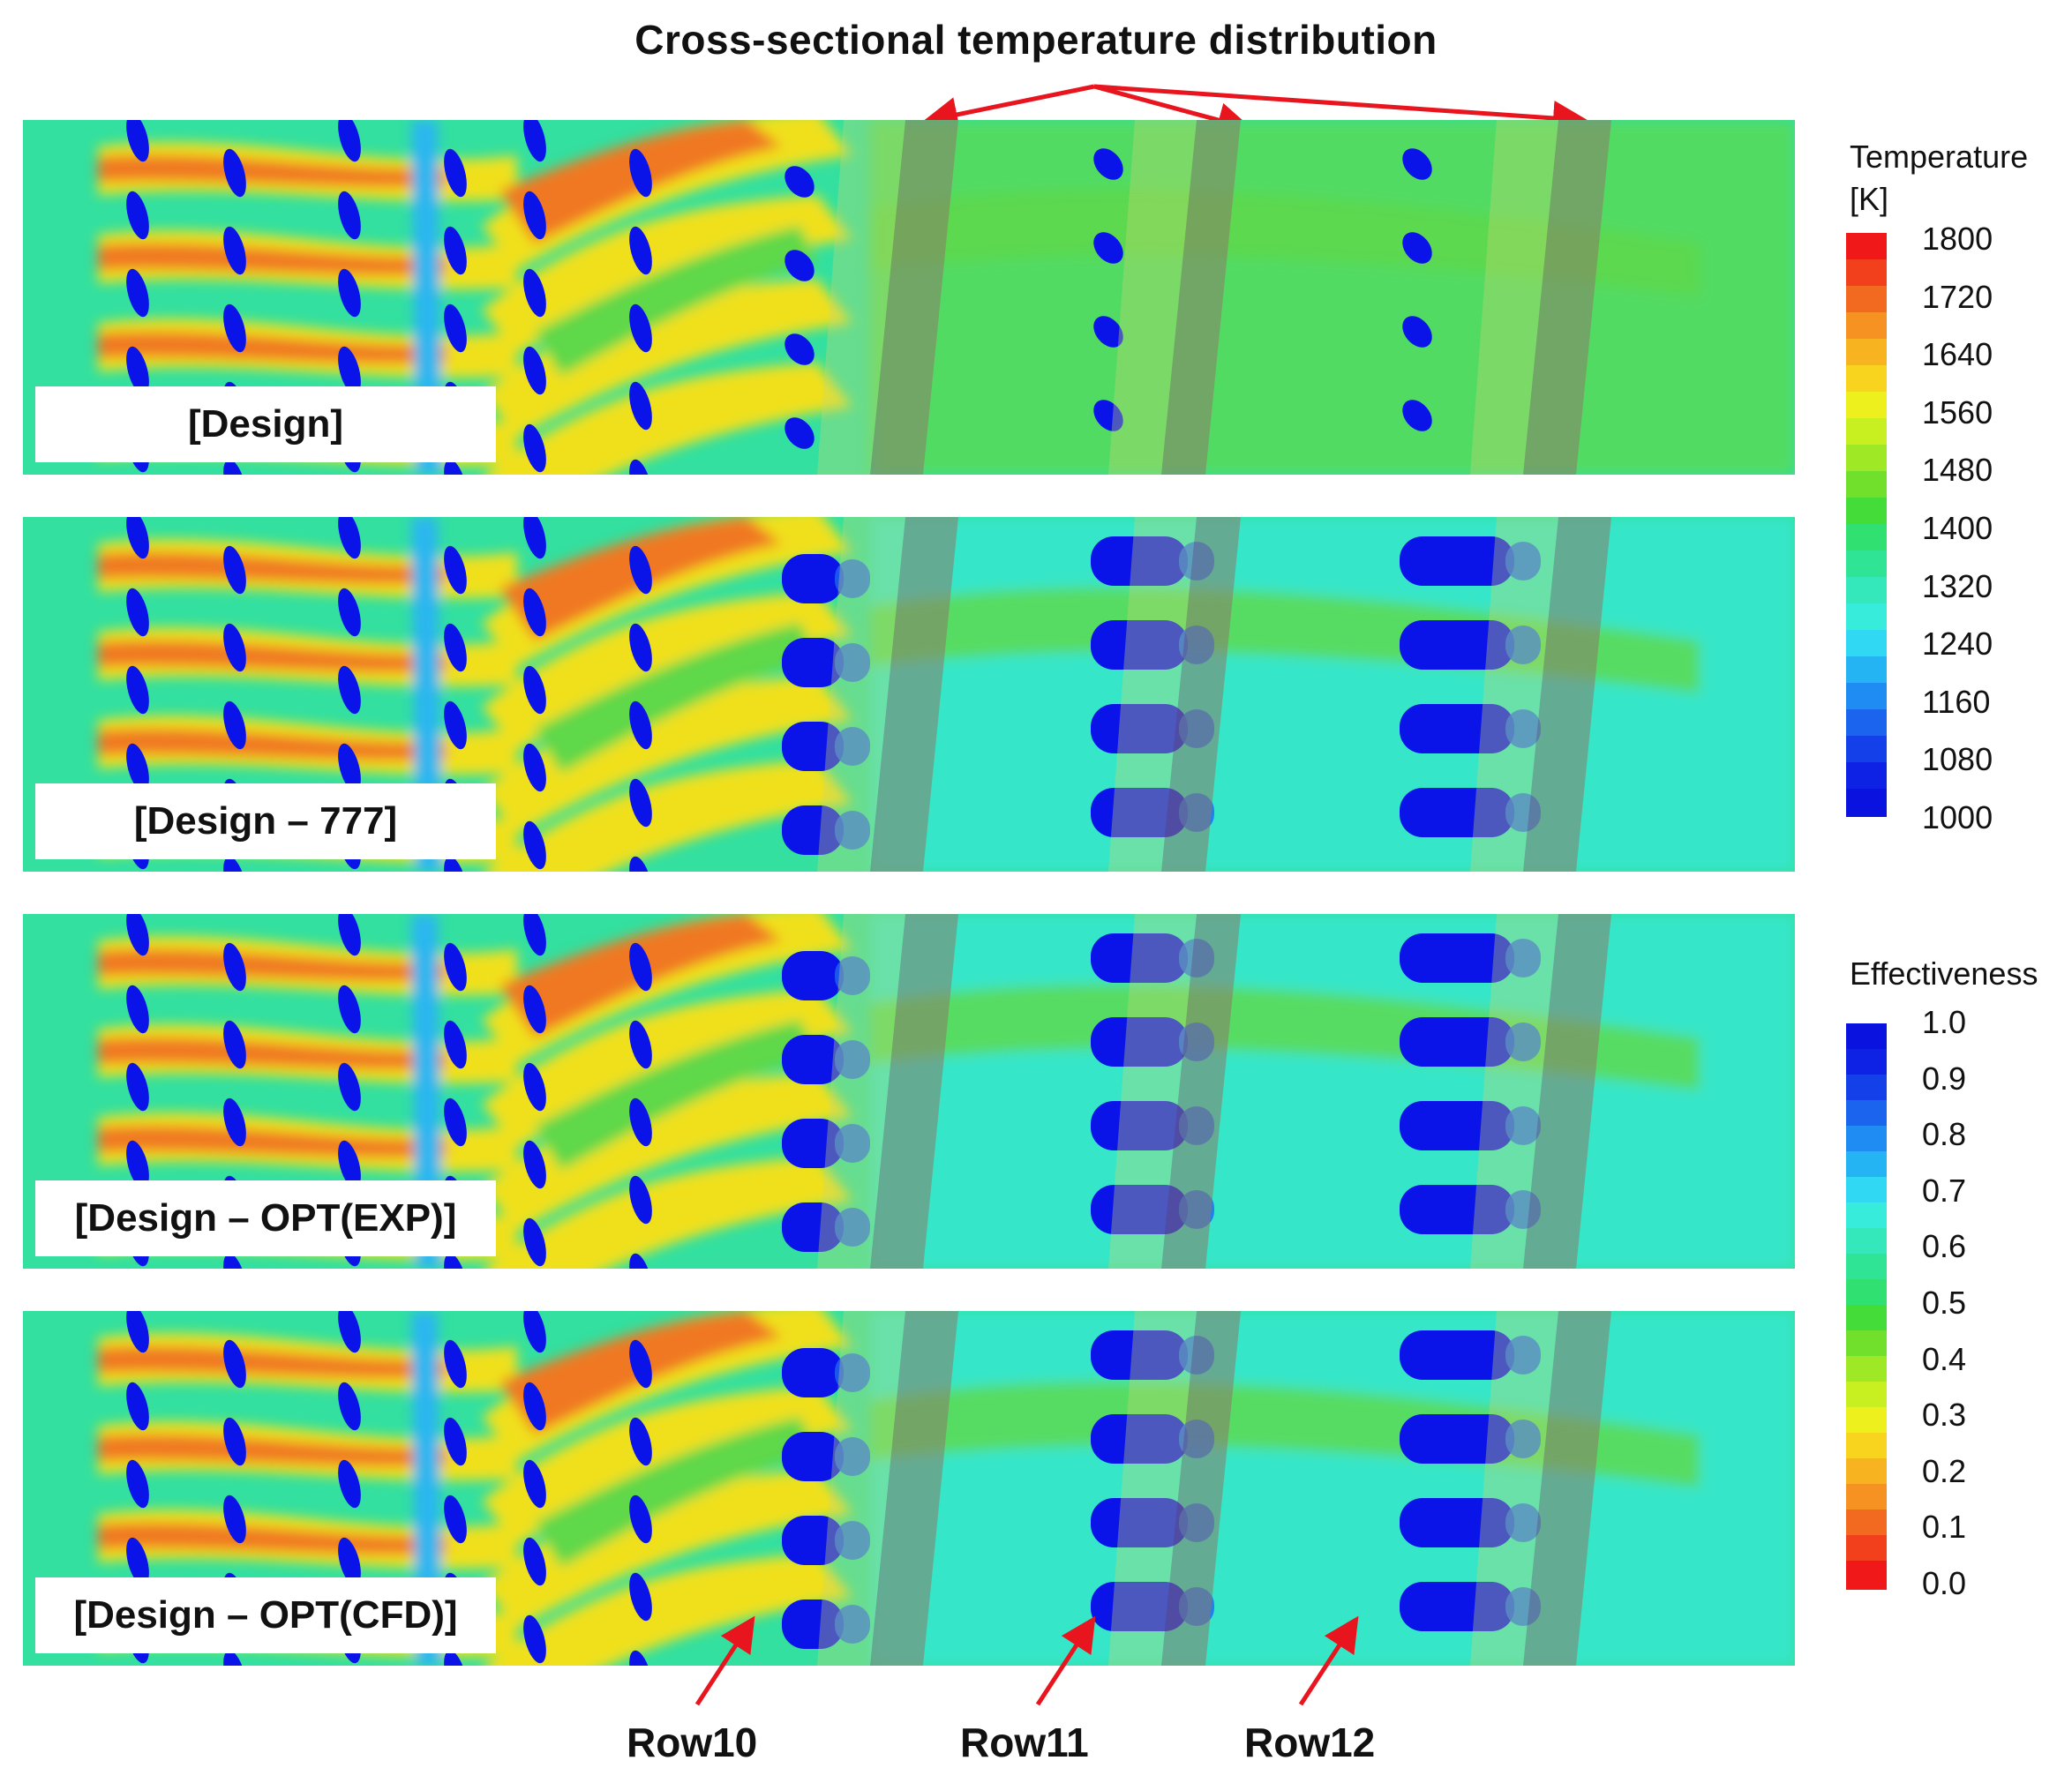  I want to click on downstream-field, so click(1332, 694).